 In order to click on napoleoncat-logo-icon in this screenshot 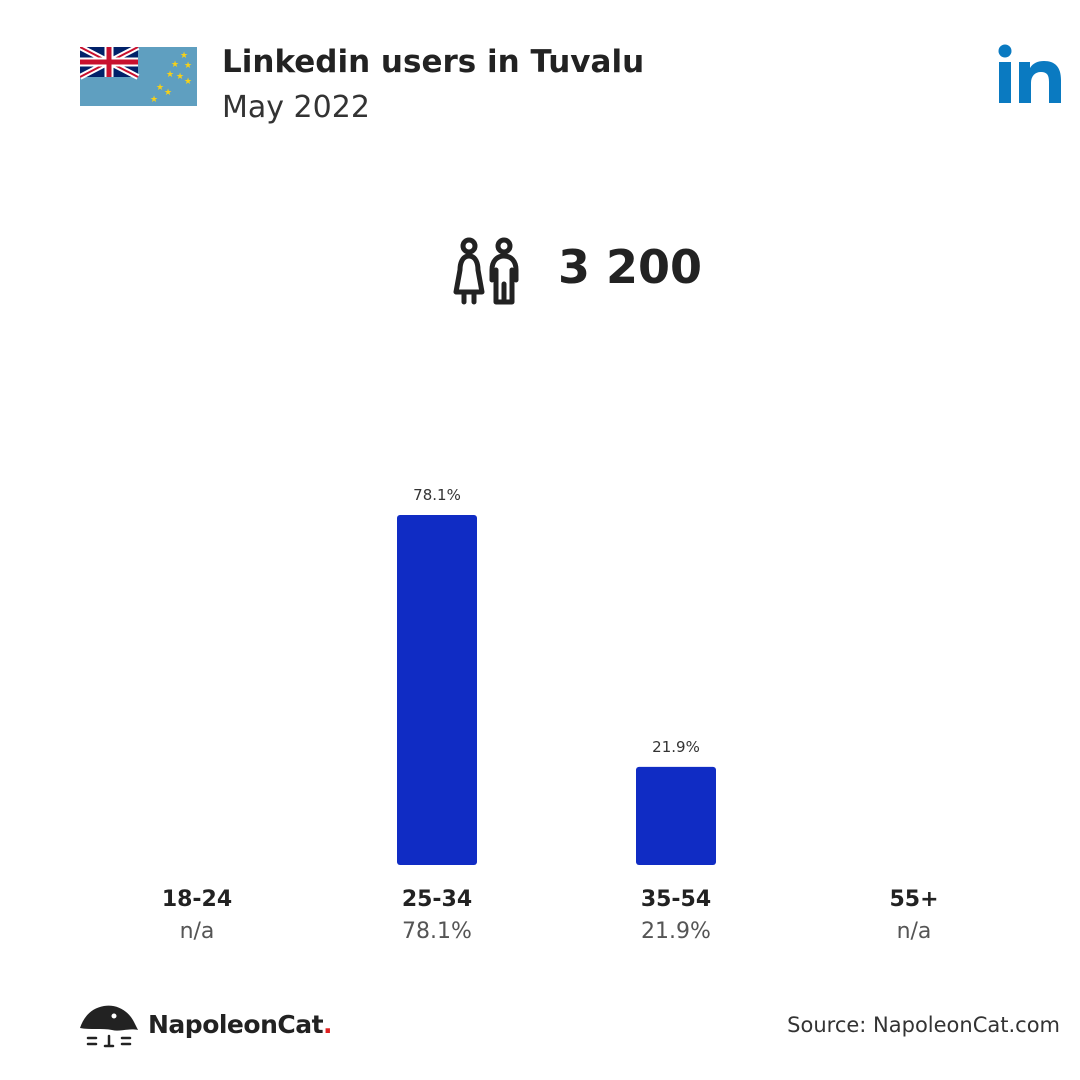, I will do `click(109, 1026)`.